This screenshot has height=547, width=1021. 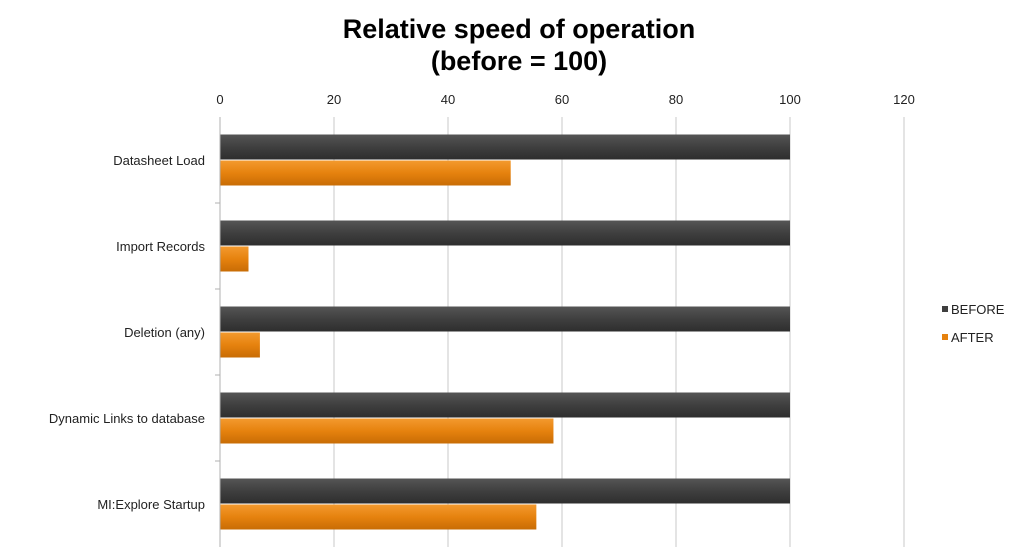 What do you see at coordinates (904, 99) in the screenshot?
I see `x-tick-label: 120` at bounding box center [904, 99].